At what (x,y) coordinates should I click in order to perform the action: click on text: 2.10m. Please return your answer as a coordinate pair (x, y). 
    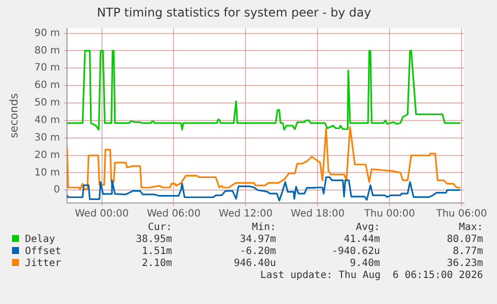
    Looking at the image, I should click on (156, 264).